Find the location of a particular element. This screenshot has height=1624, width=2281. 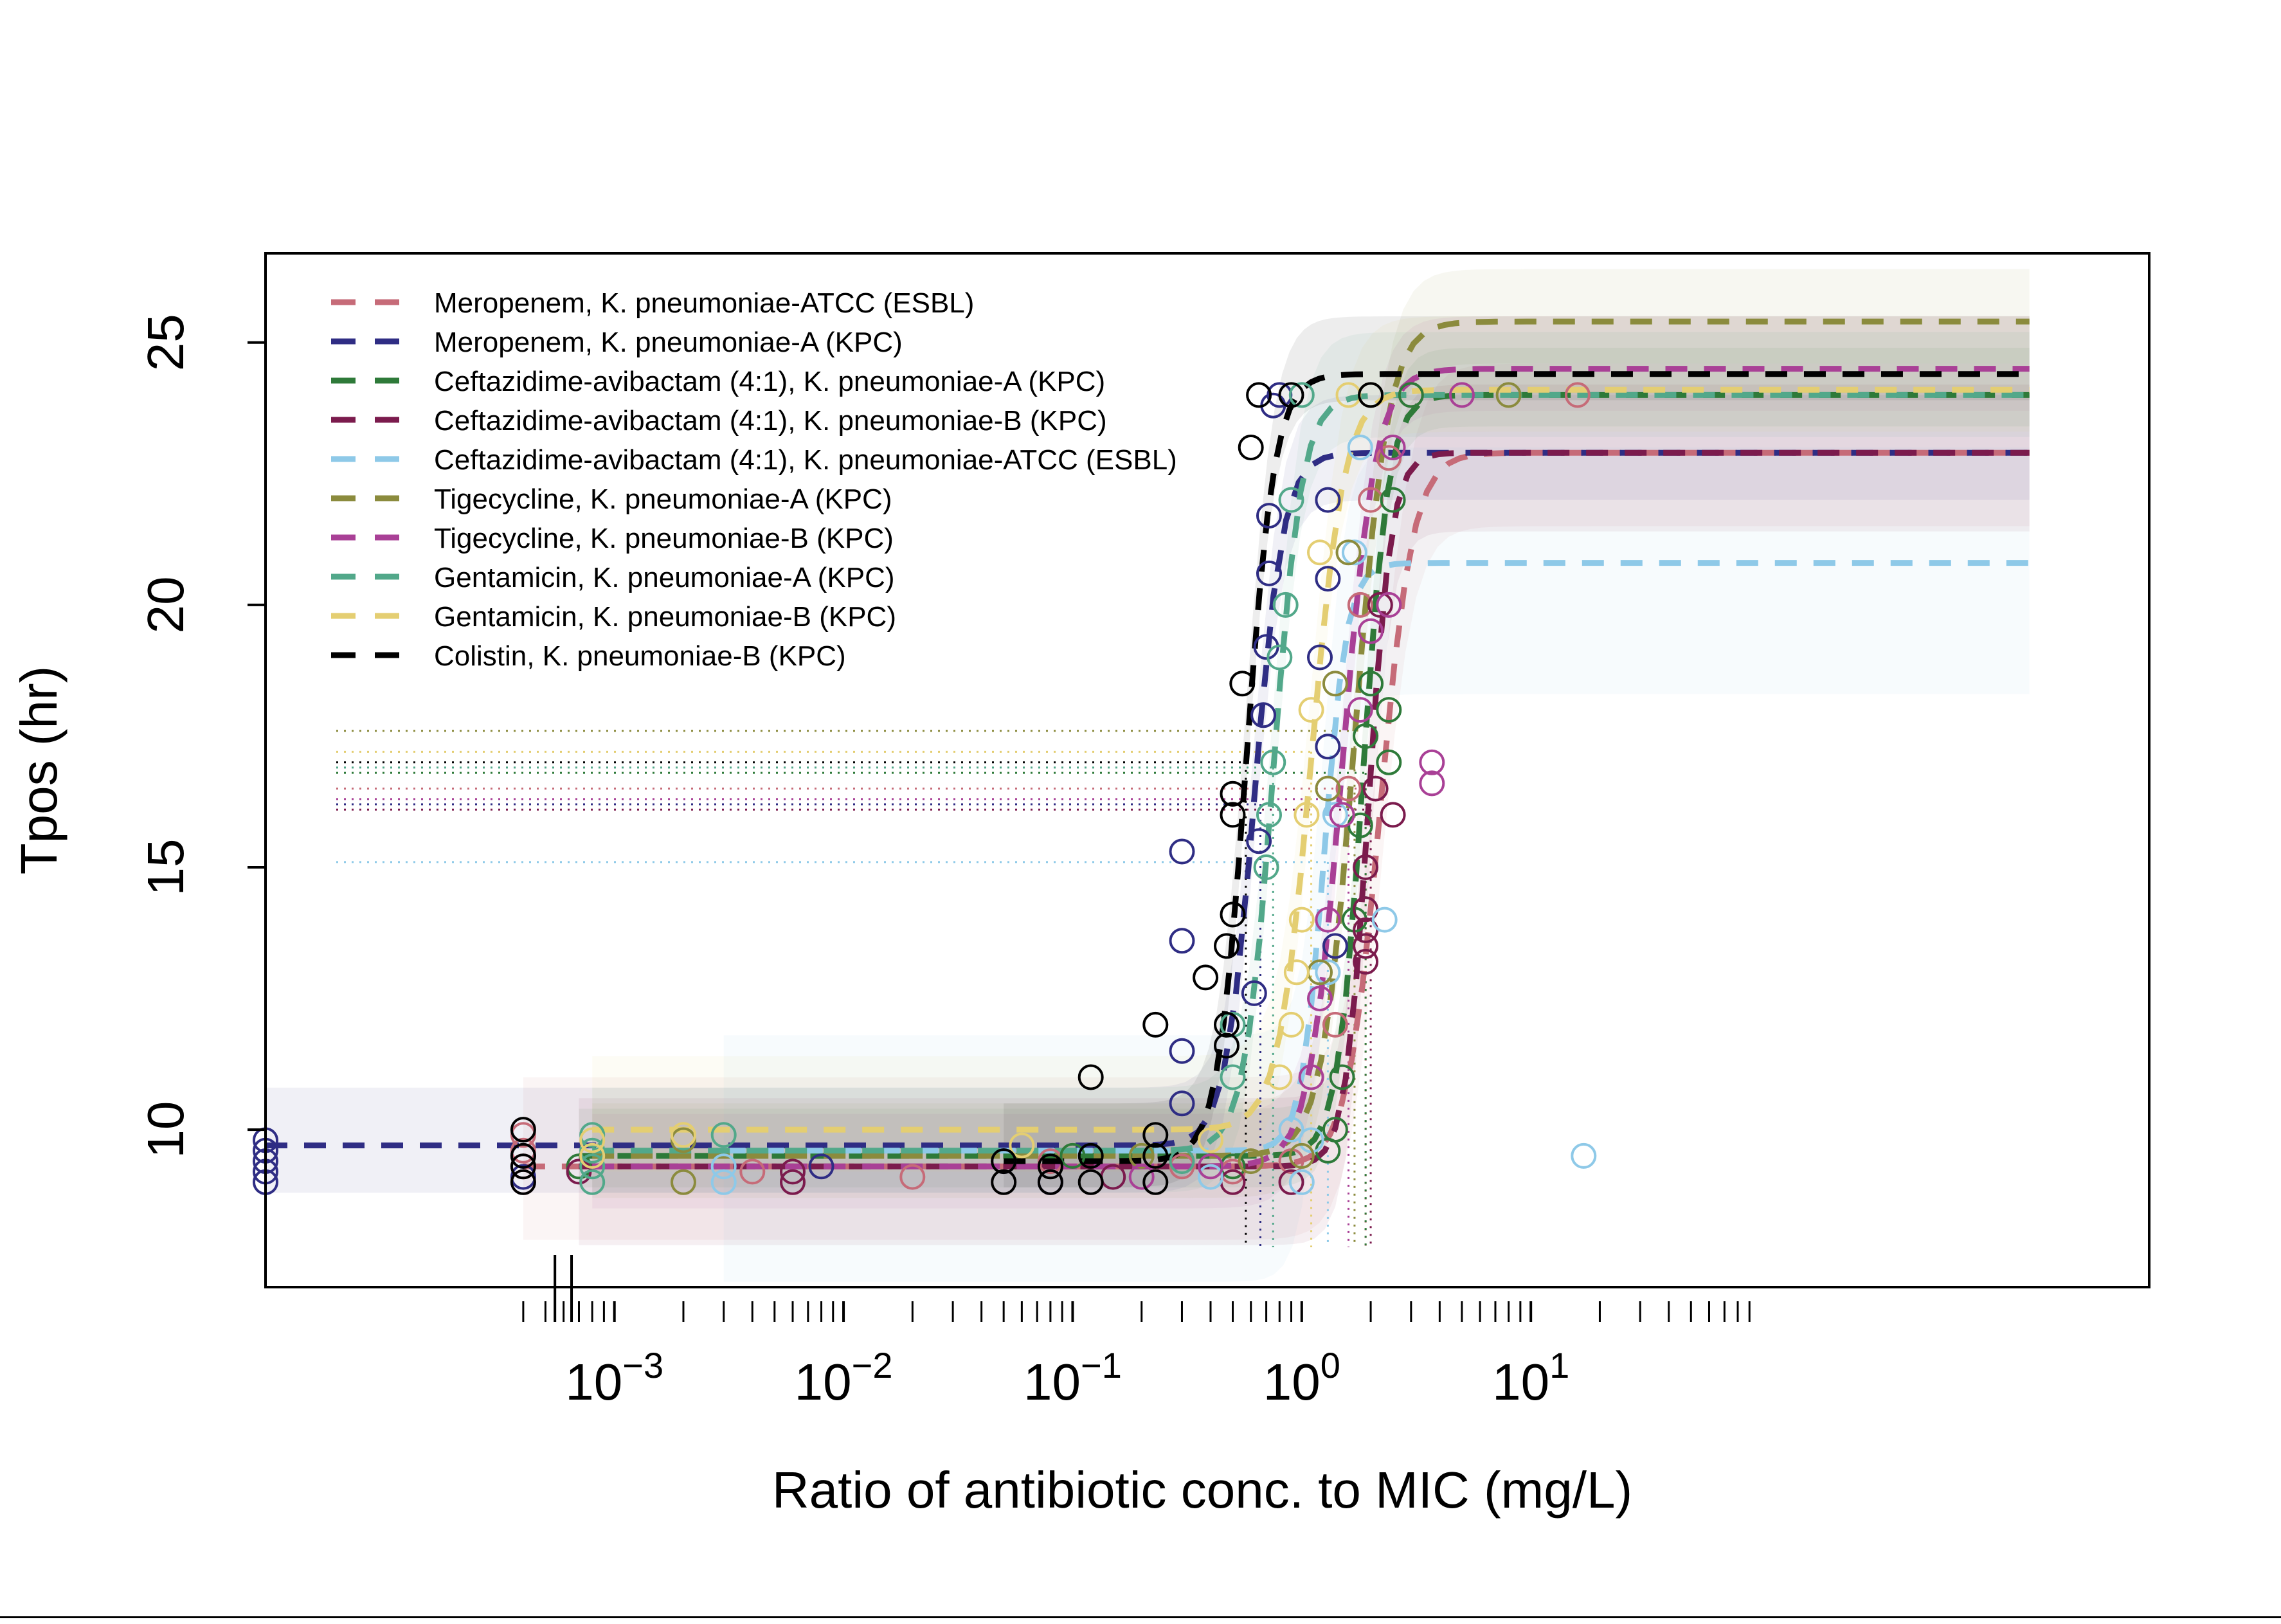

legend-label-9: Gentamicin, K. pneumoniae-B (KPC) is located at coordinates (665, 617).